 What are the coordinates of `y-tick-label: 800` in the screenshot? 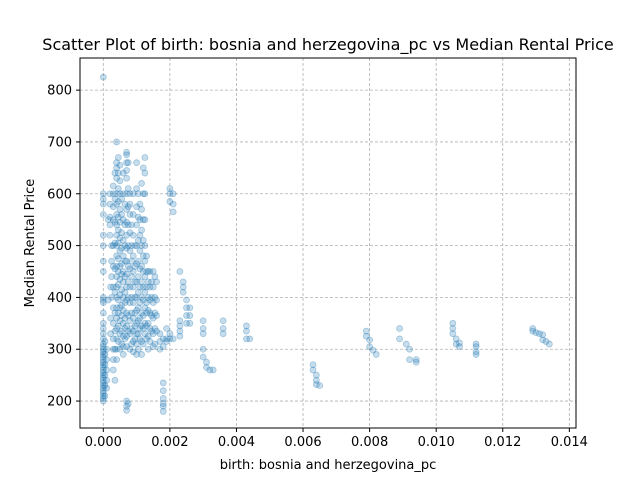 It's located at (59, 91).